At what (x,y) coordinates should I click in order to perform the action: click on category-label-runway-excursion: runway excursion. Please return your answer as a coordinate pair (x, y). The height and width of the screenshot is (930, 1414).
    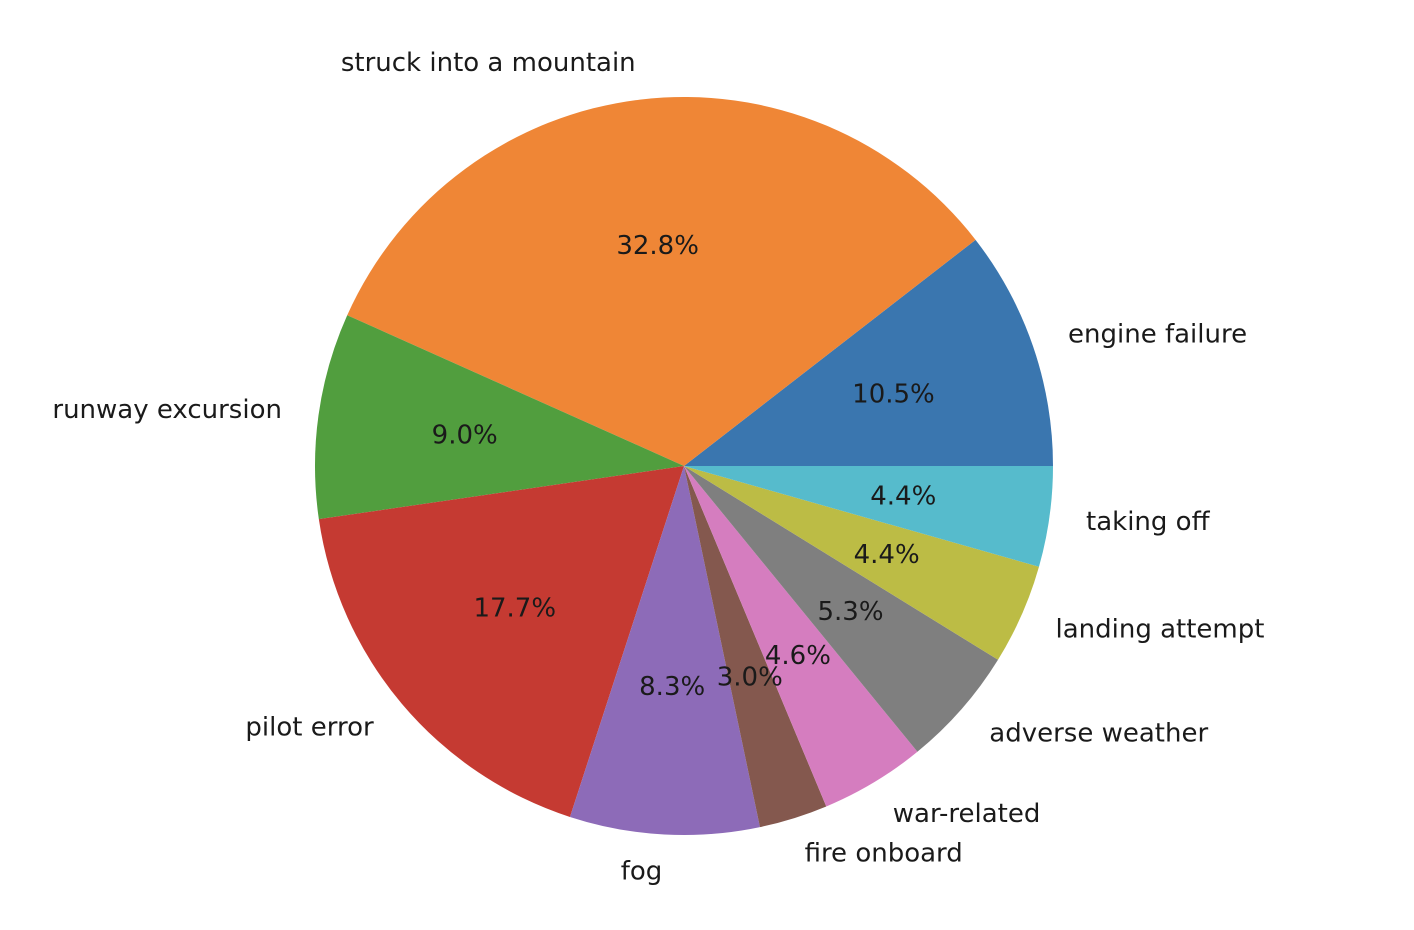
    Looking at the image, I should click on (167, 410).